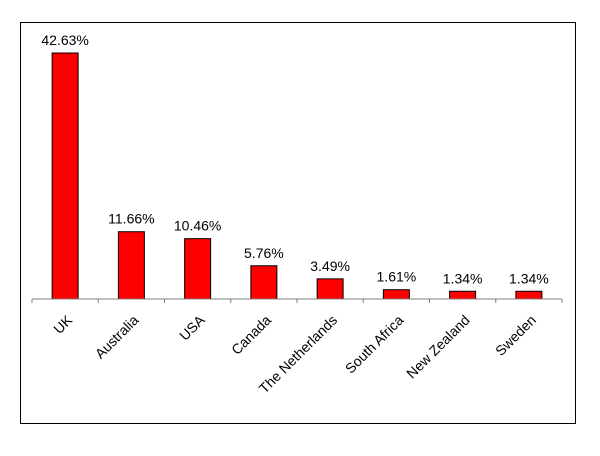 Image resolution: width=600 pixels, height=456 pixels. Describe the element at coordinates (197, 226) in the screenshot. I see `data-label: 10.46%` at that location.